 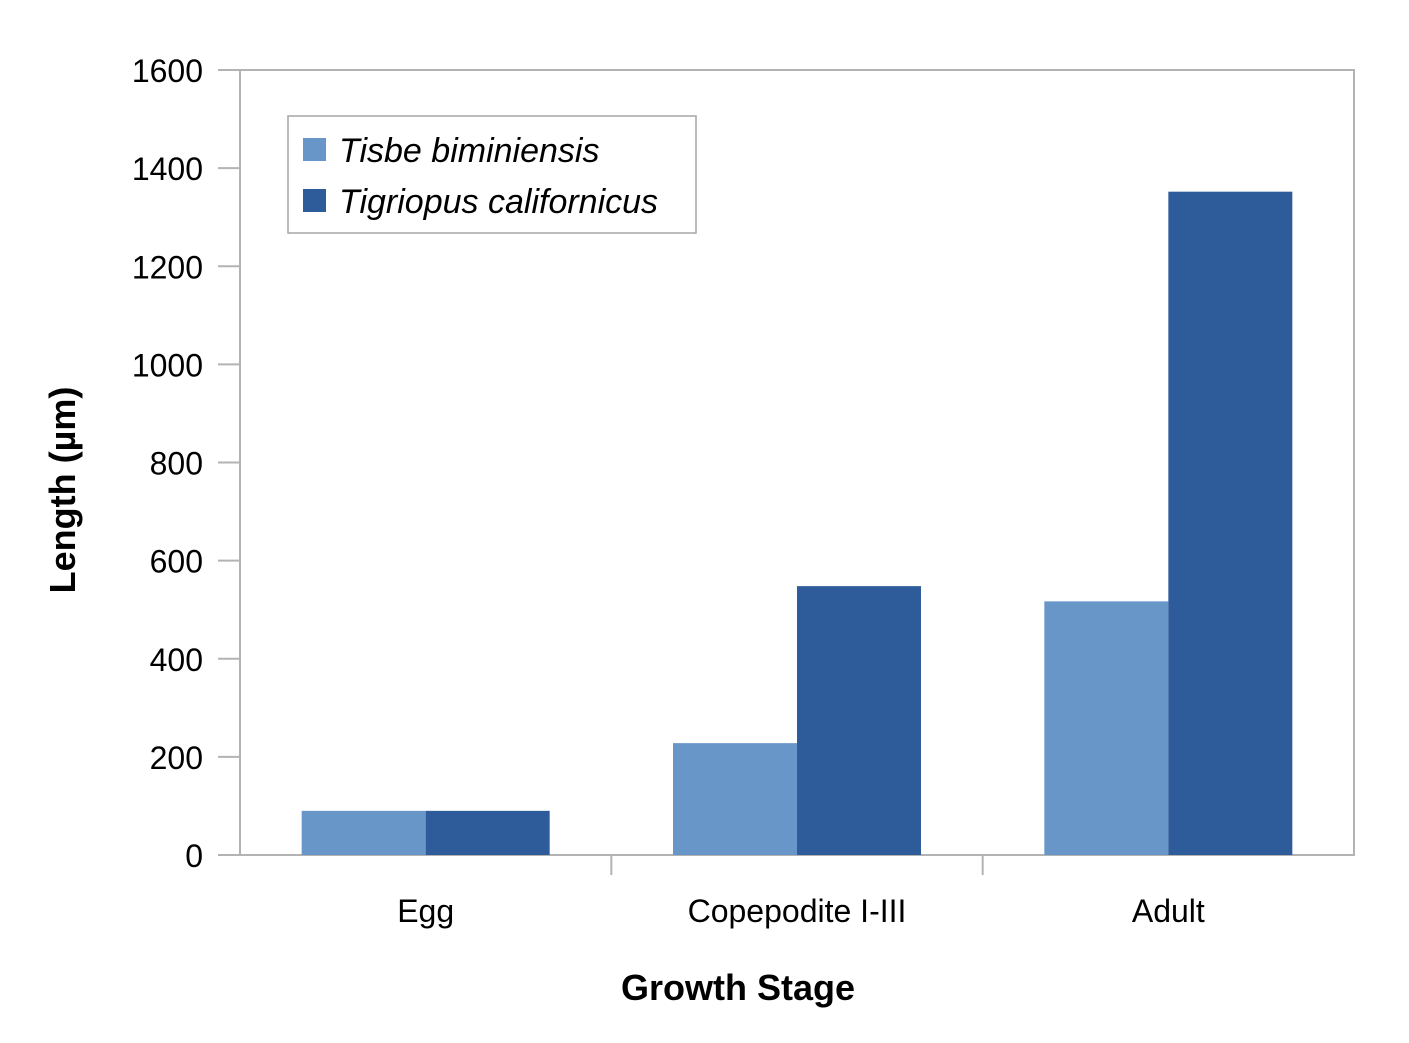 What do you see at coordinates (469, 151) in the screenshot?
I see `legend-label-tisbe: Tisbe biminiensis` at bounding box center [469, 151].